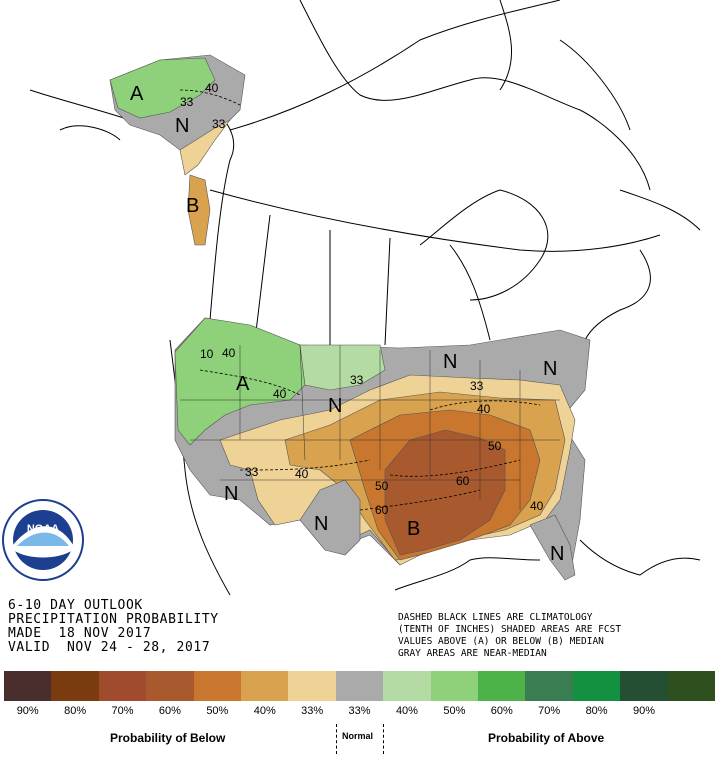 The height and width of the screenshot is (759, 719). Describe the element at coordinates (192, 206) in the screenshot. I see `label-pacific-b: B` at that location.